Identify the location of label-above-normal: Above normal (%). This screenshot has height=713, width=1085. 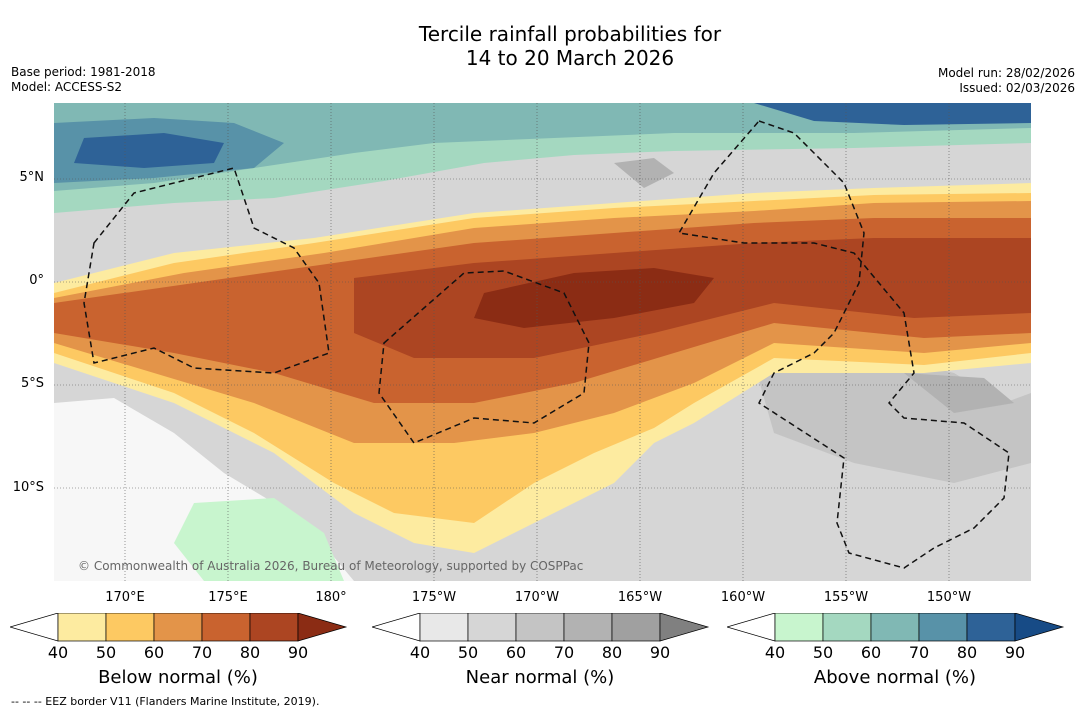
(895, 677).